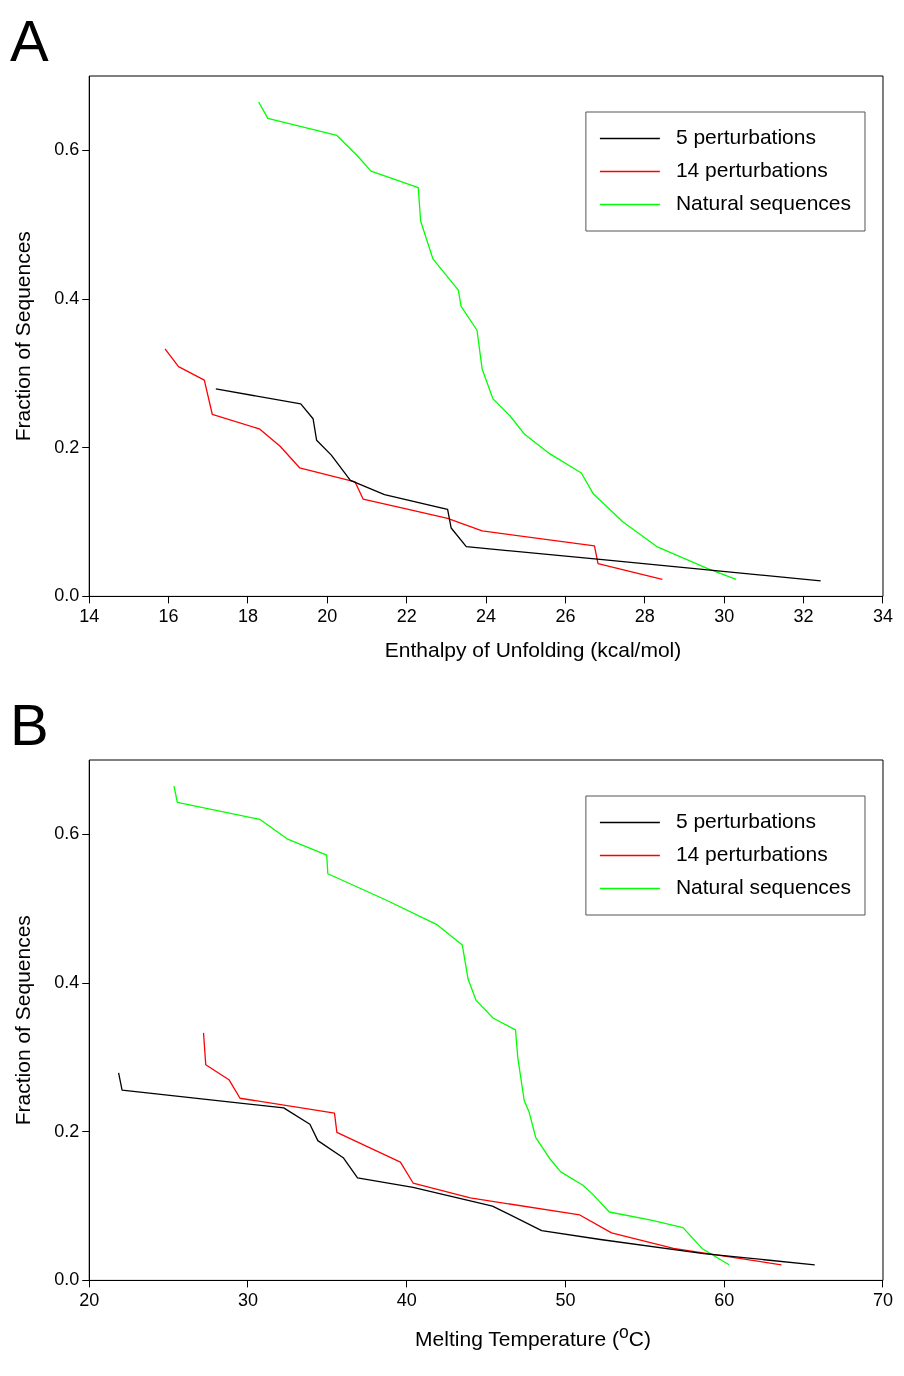 The width and height of the screenshot is (904, 1376). I want to click on x-tick-label: 16, so click(168, 616).